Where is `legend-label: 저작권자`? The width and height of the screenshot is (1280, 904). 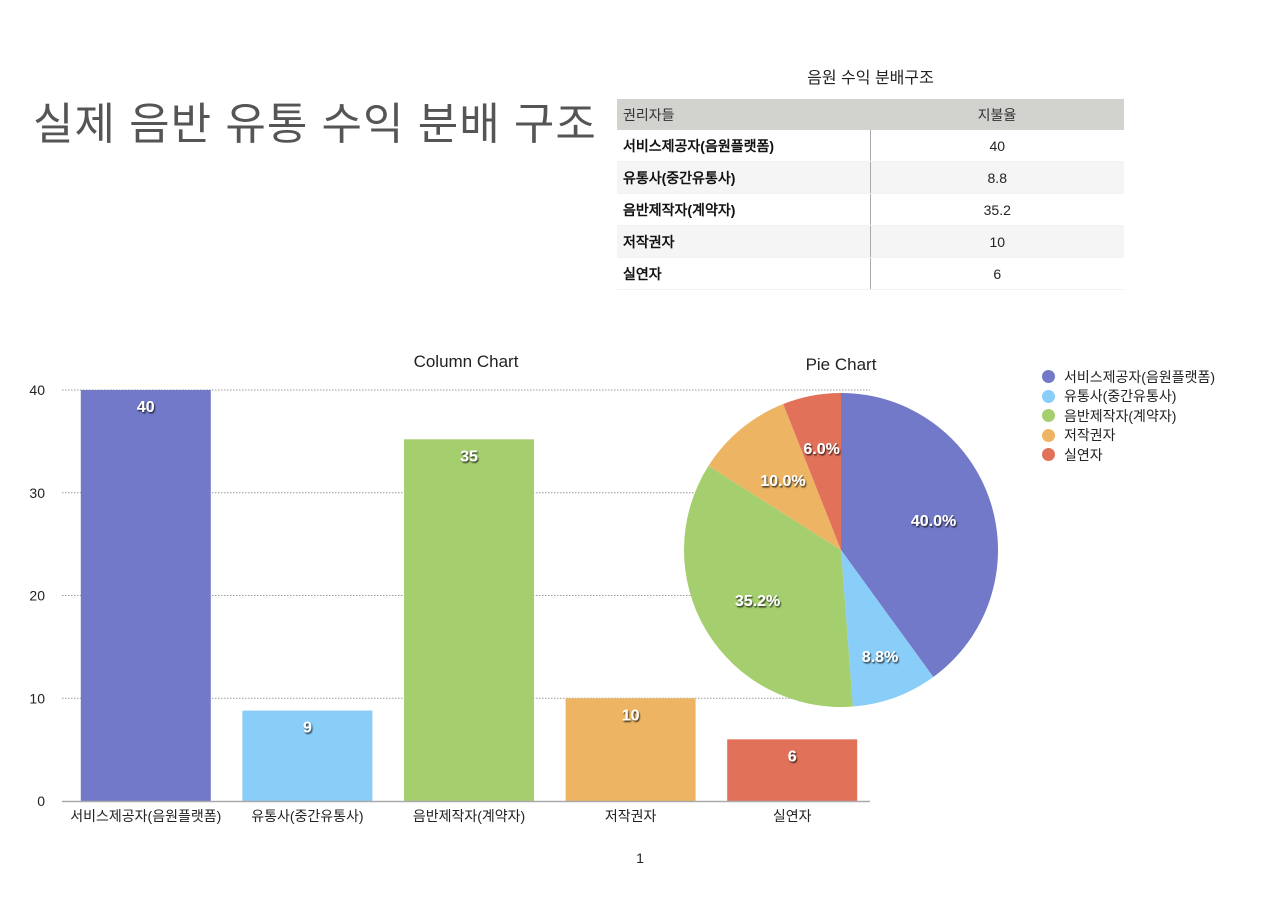
legend-label: 저작권자 is located at coordinates (1090, 435).